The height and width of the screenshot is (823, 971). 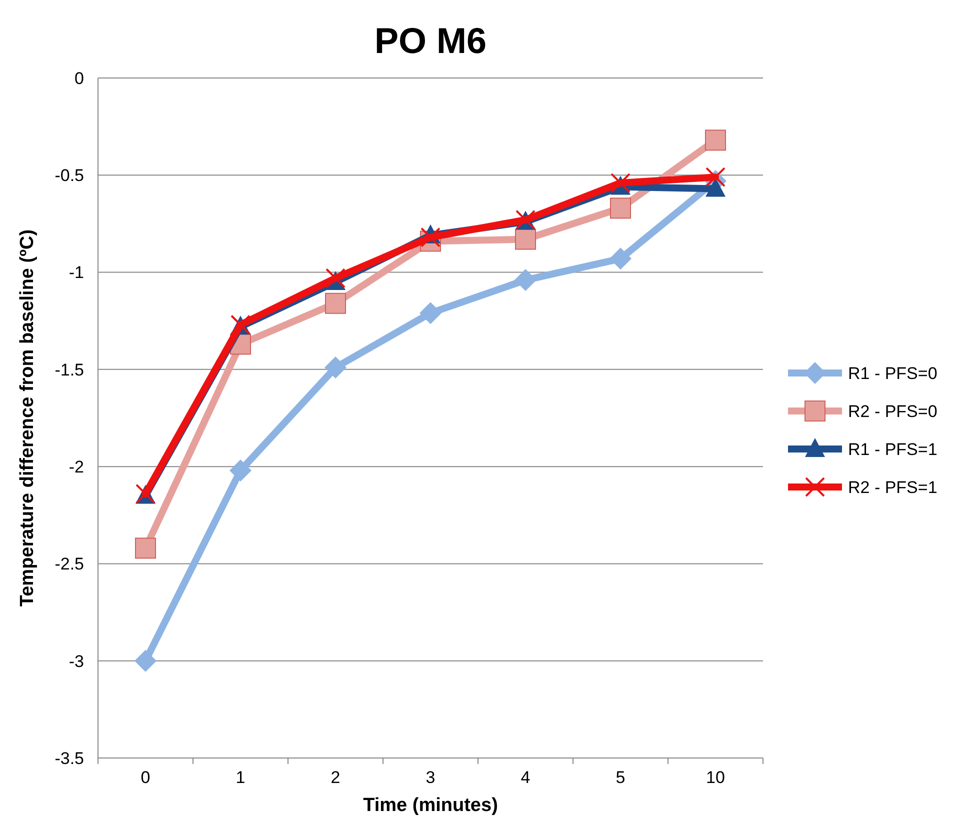 What do you see at coordinates (76, 467) in the screenshot?
I see `y-tick-label: -2` at bounding box center [76, 467].